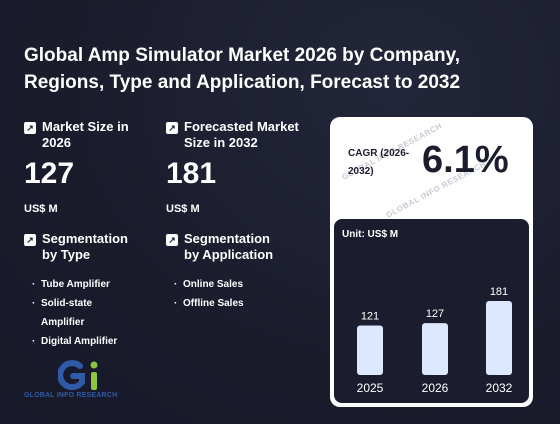  What do you see at coordinates (240, 303) in the screenshot?
I see `list-item: Offline Sales` at bounding box center [240, 303].